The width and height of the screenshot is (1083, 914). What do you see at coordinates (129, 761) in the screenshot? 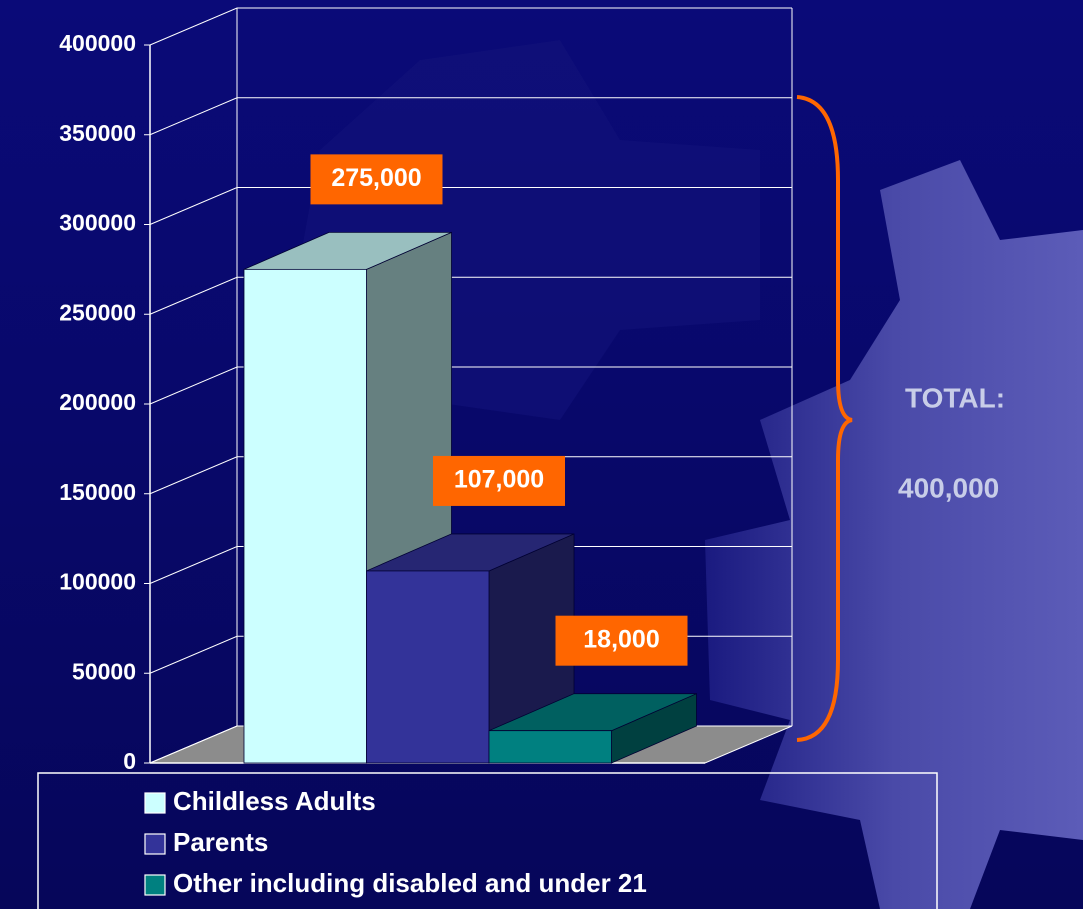
I see `y-tick-label: 0` at bounding box center [129, 761].